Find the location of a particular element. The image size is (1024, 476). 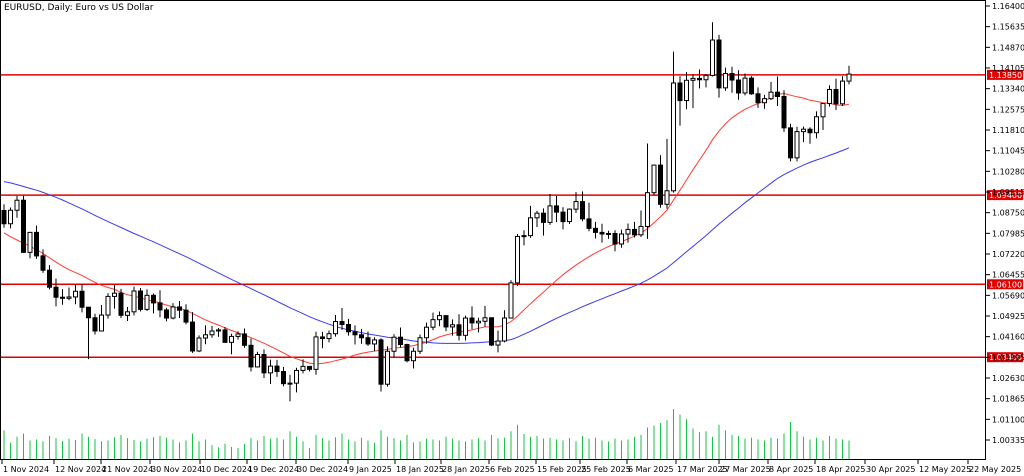

y-tick-label: 1.04925 is located at coordinates (1008, 316).